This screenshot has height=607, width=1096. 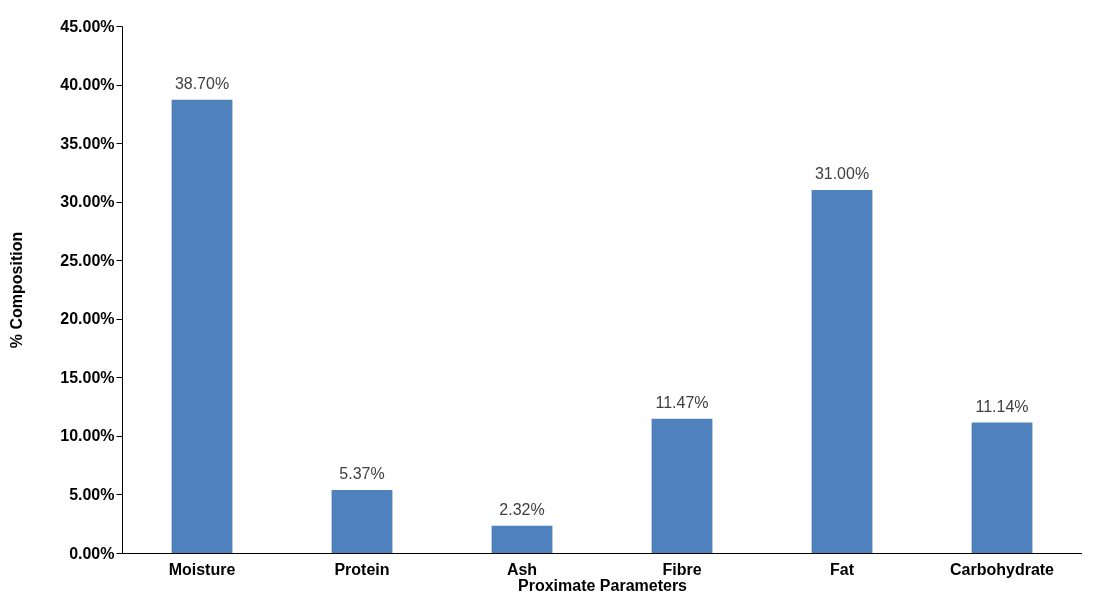 What do you see at coordinates (87, 85) in the screenshot?
I see `y-tick-label: 40.00%` at bounding box center [87, 85].